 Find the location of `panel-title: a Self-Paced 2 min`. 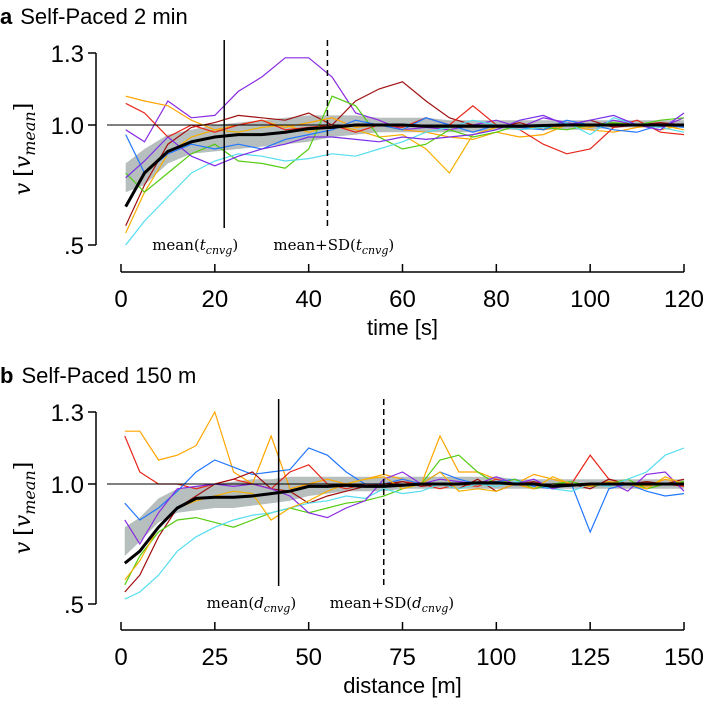

panel-title: a Self-Paced 2 min is located at coordinates (94, 16).